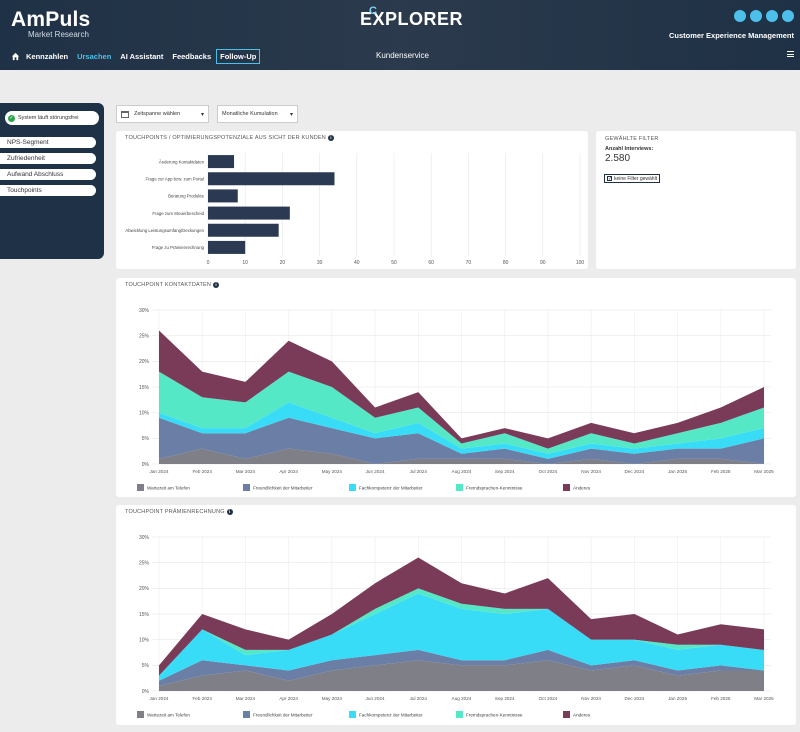 This screenshot has height=732, width=800. I want to click on aggregation-select: Monatliche Kumulation ▾, so click(257, 114).